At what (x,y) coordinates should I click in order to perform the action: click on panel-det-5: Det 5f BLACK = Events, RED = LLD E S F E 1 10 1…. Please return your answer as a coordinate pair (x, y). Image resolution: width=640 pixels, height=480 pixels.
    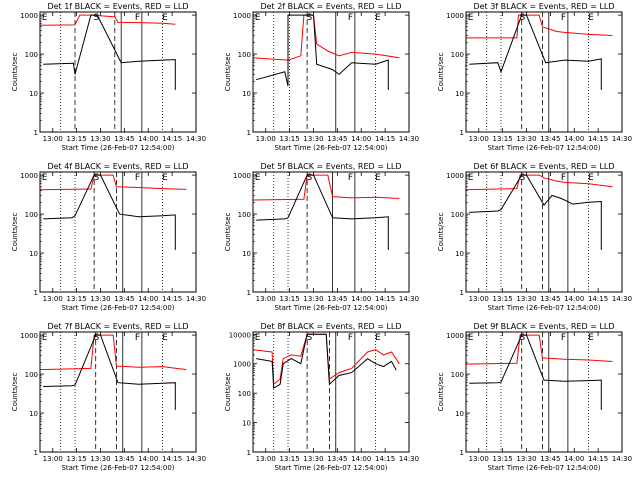
    Looking at the image, I should click on (321, 237).